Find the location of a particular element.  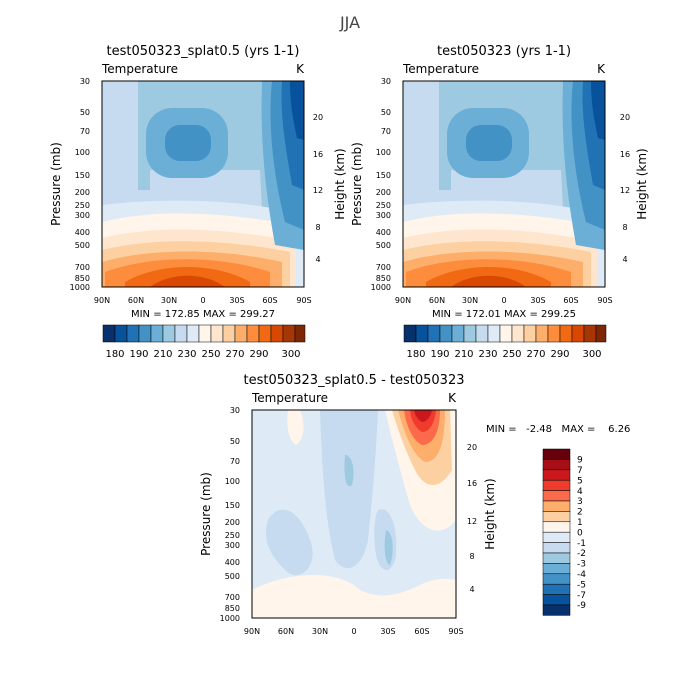

colorbar: 9 7 5 4 3 2 1 0 -1 -2 -3 -4 -5 -7 -9 is located at coordinates (564, 532).